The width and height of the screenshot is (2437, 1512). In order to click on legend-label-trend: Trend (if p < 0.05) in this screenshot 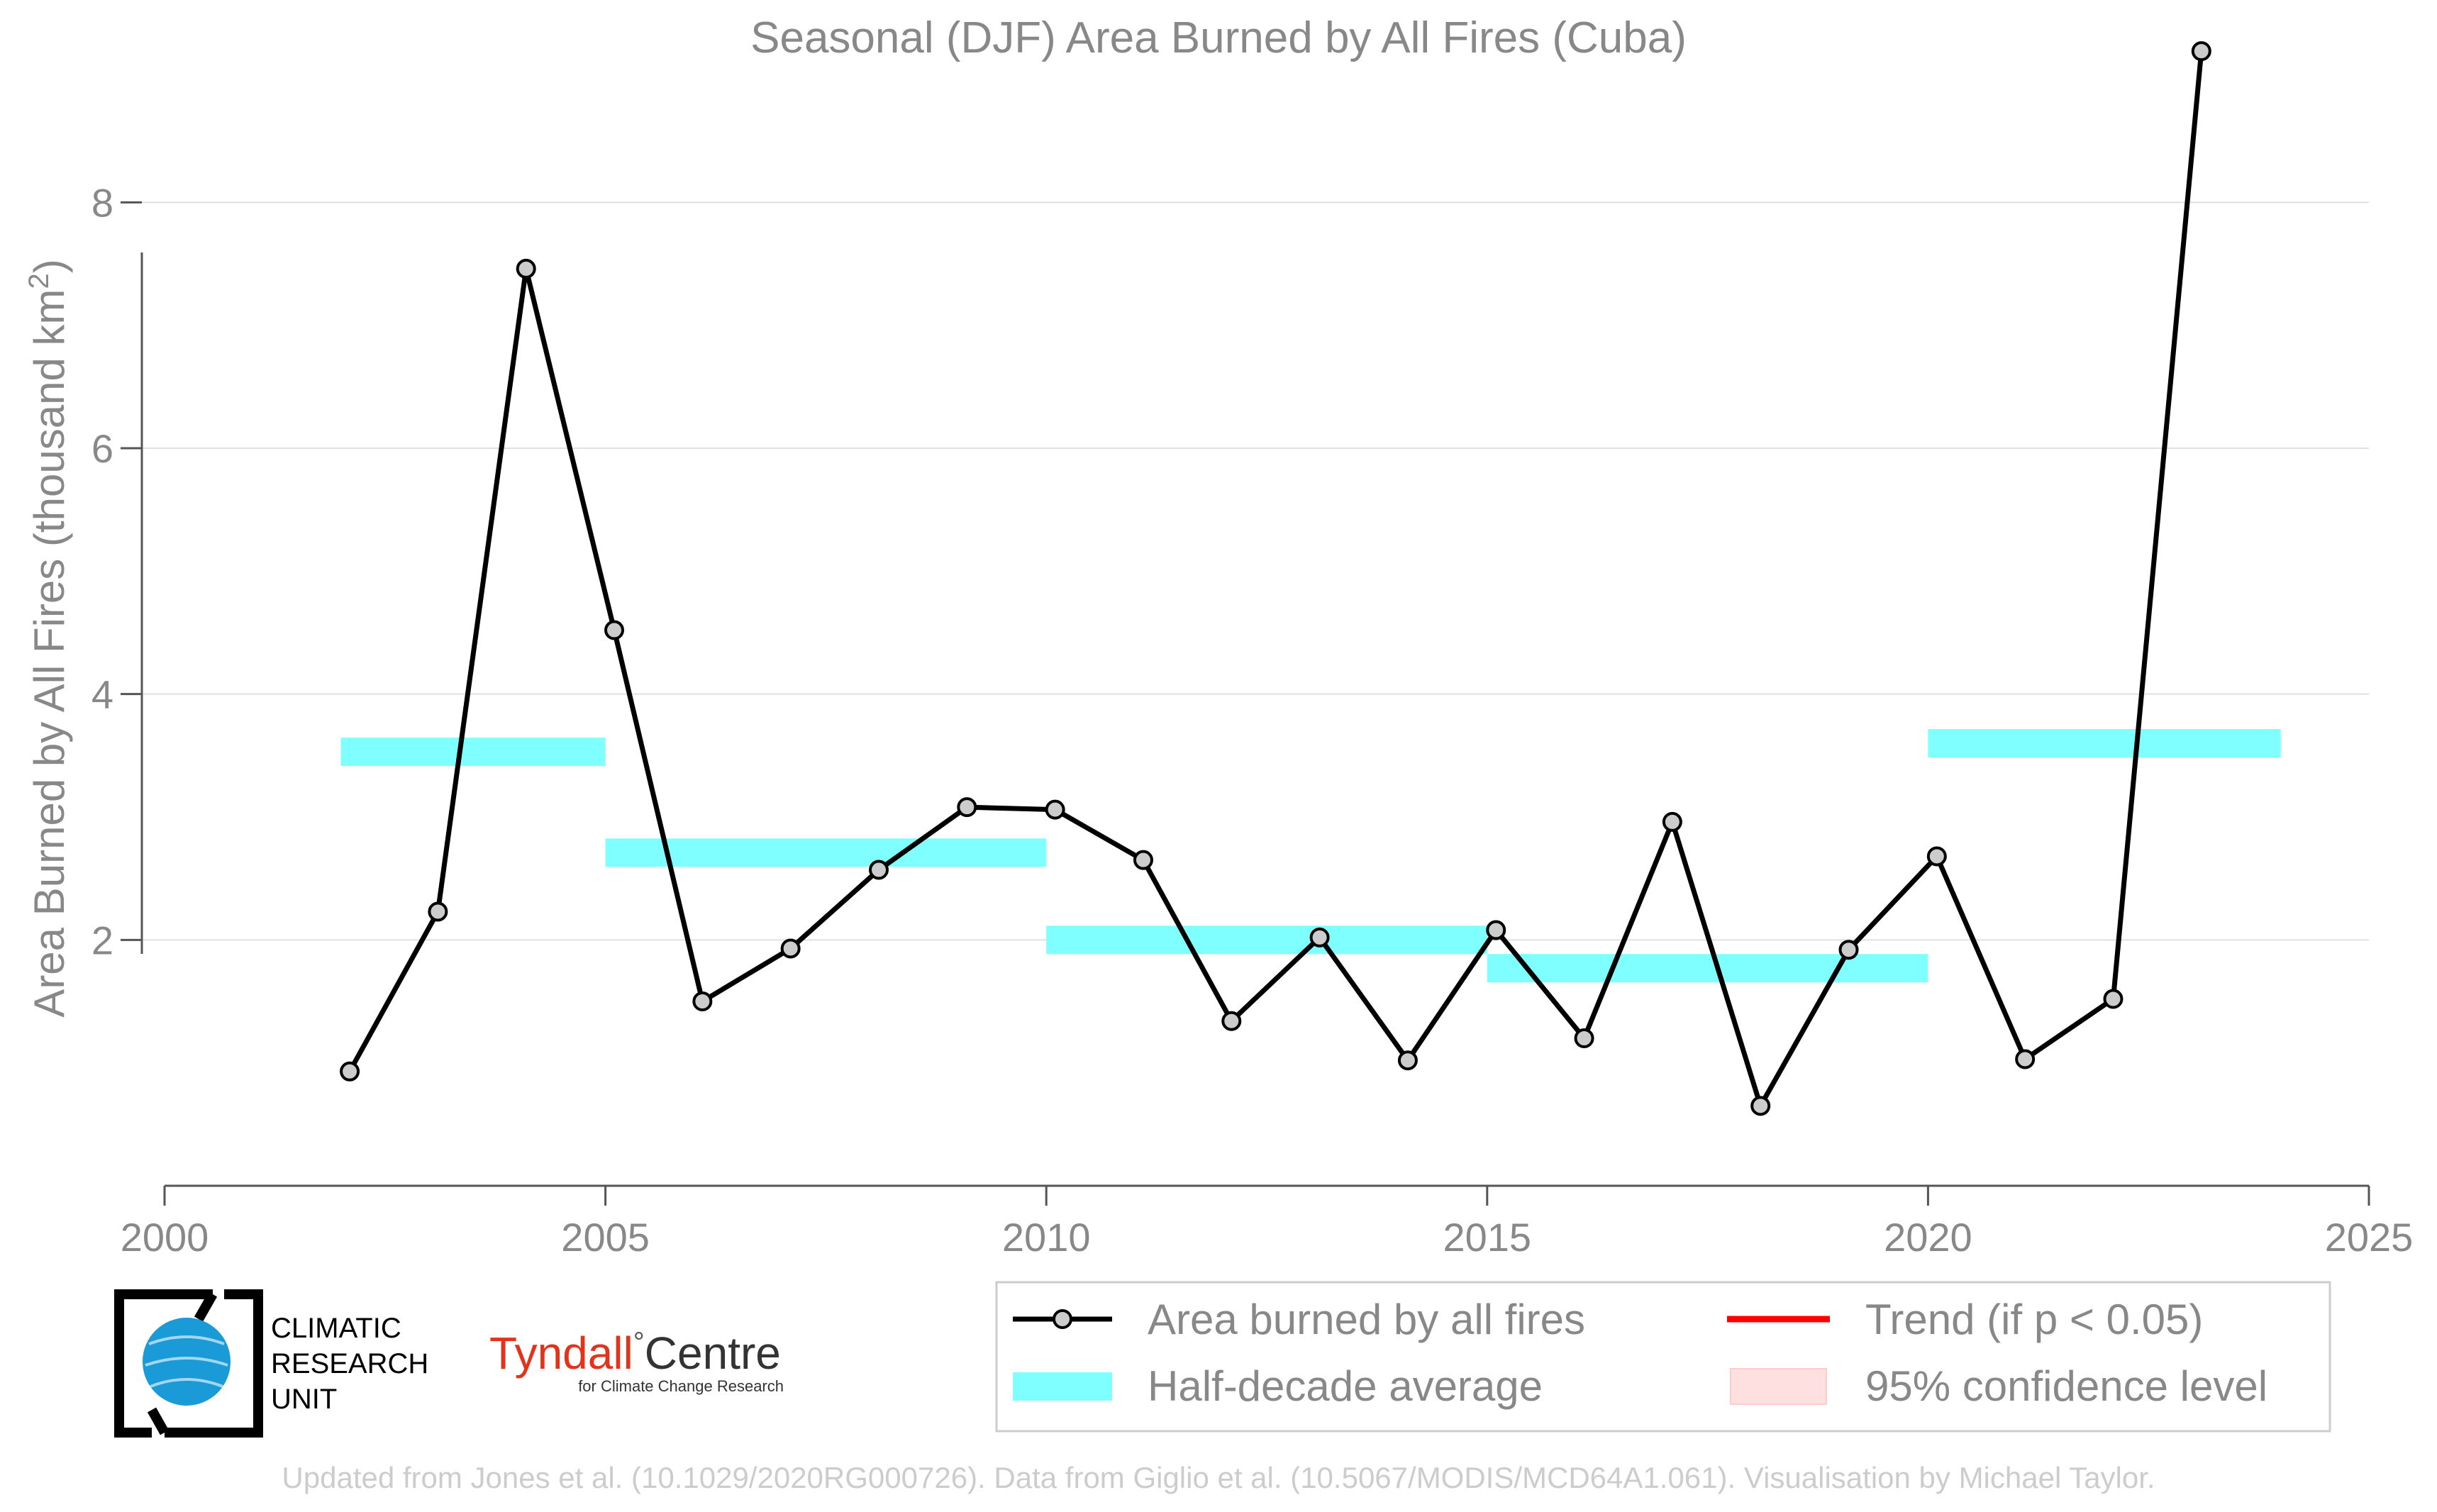, I will do `click(2034, 1319)`.